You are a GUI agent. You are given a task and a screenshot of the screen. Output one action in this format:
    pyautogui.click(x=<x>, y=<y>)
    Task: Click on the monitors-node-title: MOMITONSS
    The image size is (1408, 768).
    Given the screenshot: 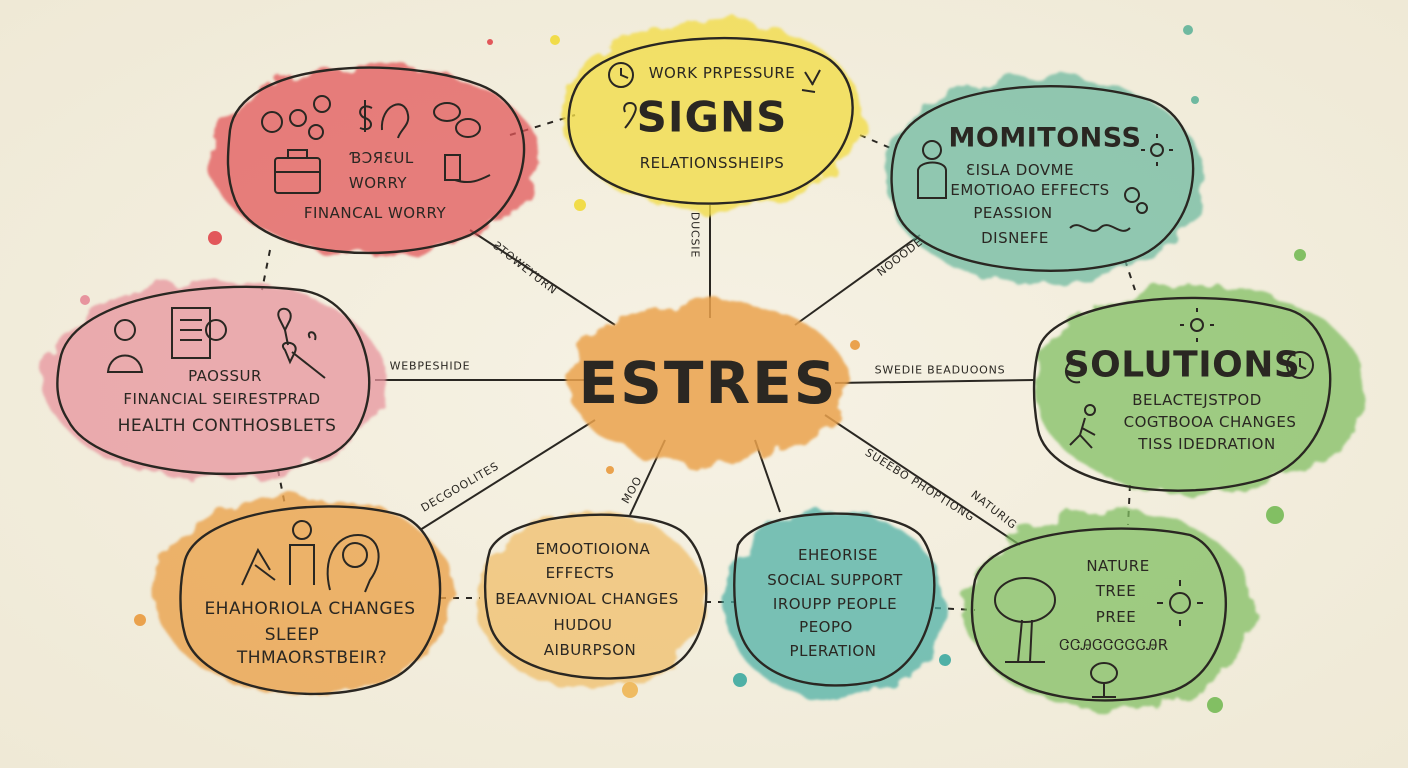 What is the action you would take?
    pyautogui.click(x=1045, y=138)
    